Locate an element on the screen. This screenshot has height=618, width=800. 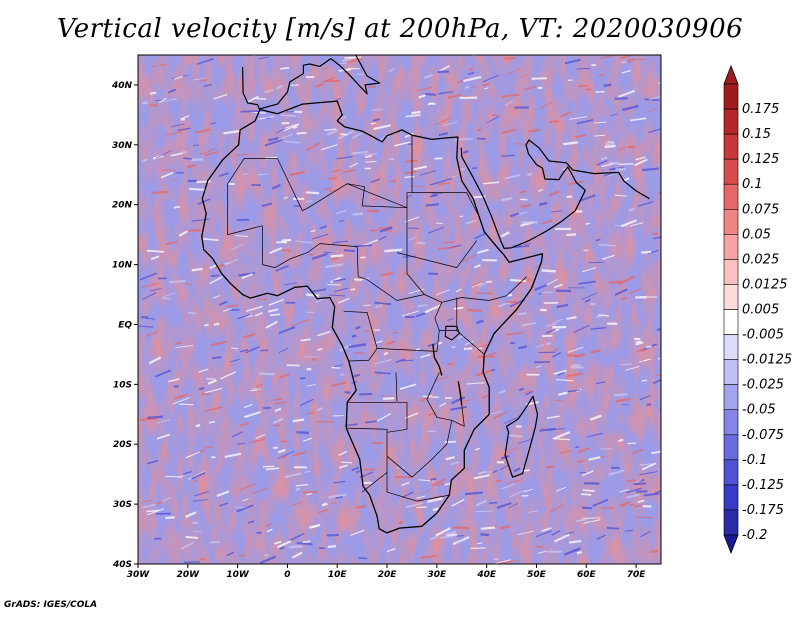
longitude-axis: 30W 20W 10W 0 10E 20E 30E 40E 50E 60E 70E is located at coordinates (386, 572).